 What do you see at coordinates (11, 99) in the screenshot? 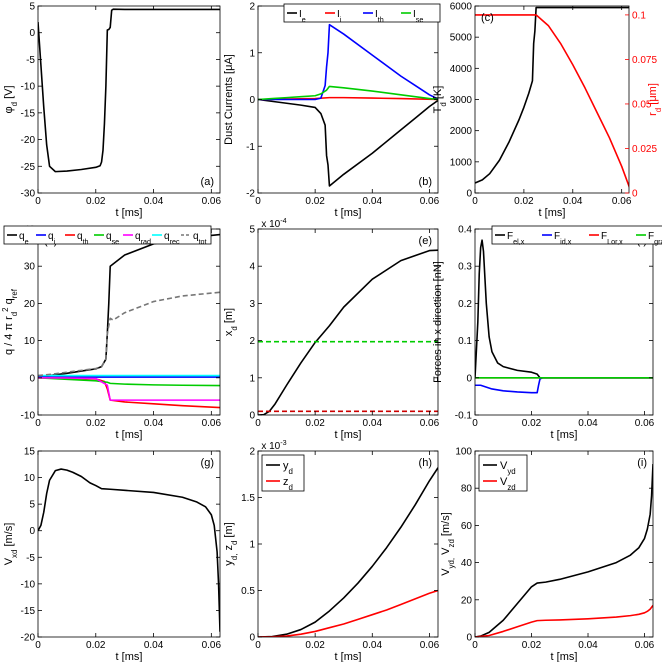
I see `y-axis-label: φd [V]` at bounding box center [11, 99].